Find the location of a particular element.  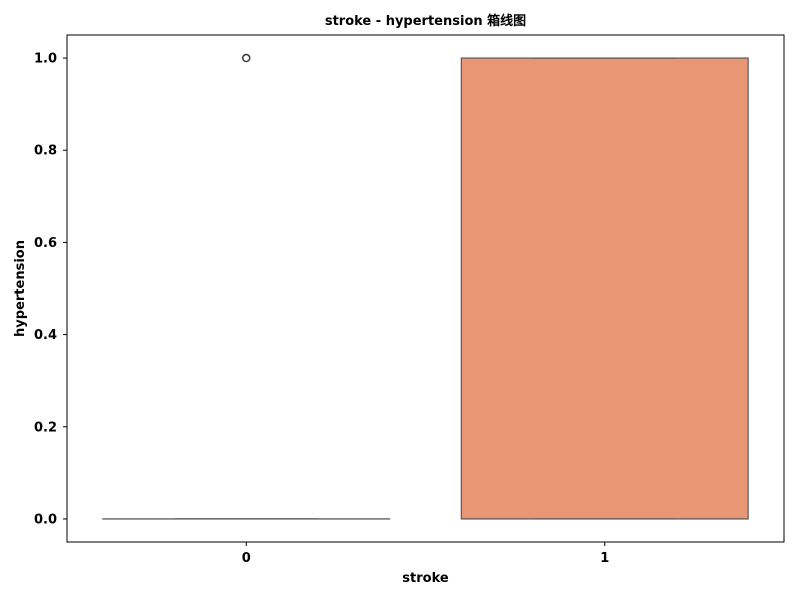

chart-title: stroke - hypertension 箱线图 is located at coordinates (425, 21).